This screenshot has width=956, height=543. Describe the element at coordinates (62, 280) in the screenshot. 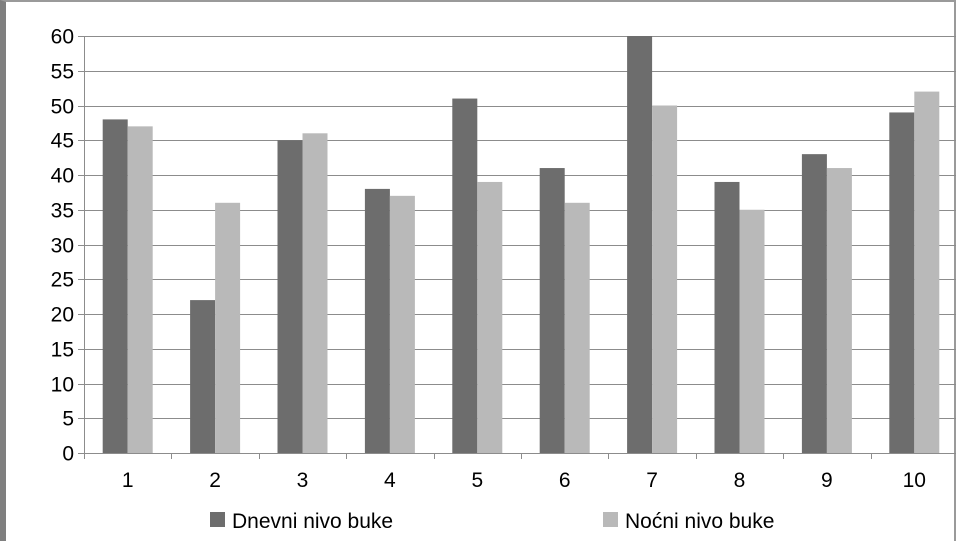

I see `y-tick-label: 25` at that location.